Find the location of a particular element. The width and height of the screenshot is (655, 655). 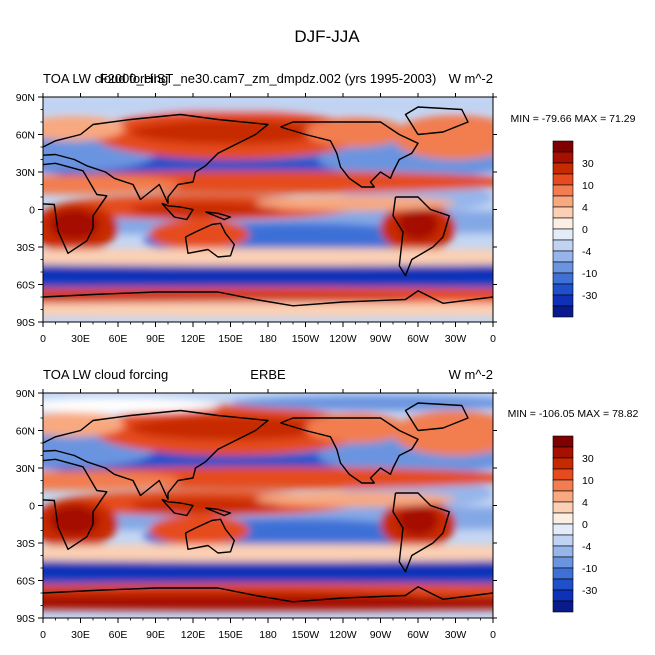

colorbar-label: 0 is located at coordinates (585, 525).